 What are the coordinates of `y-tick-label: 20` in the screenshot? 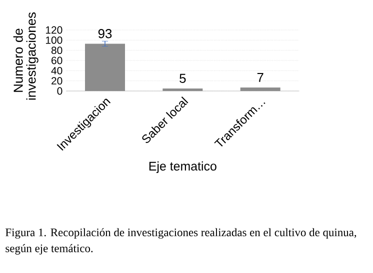 It's located at (57, 81).